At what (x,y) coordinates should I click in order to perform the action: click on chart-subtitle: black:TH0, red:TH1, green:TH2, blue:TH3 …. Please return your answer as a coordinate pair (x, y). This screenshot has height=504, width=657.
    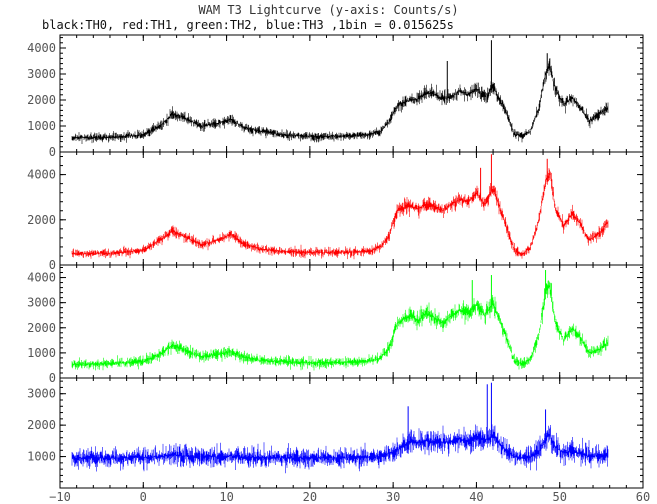
    Looking at the image, I should click on (248, 25).